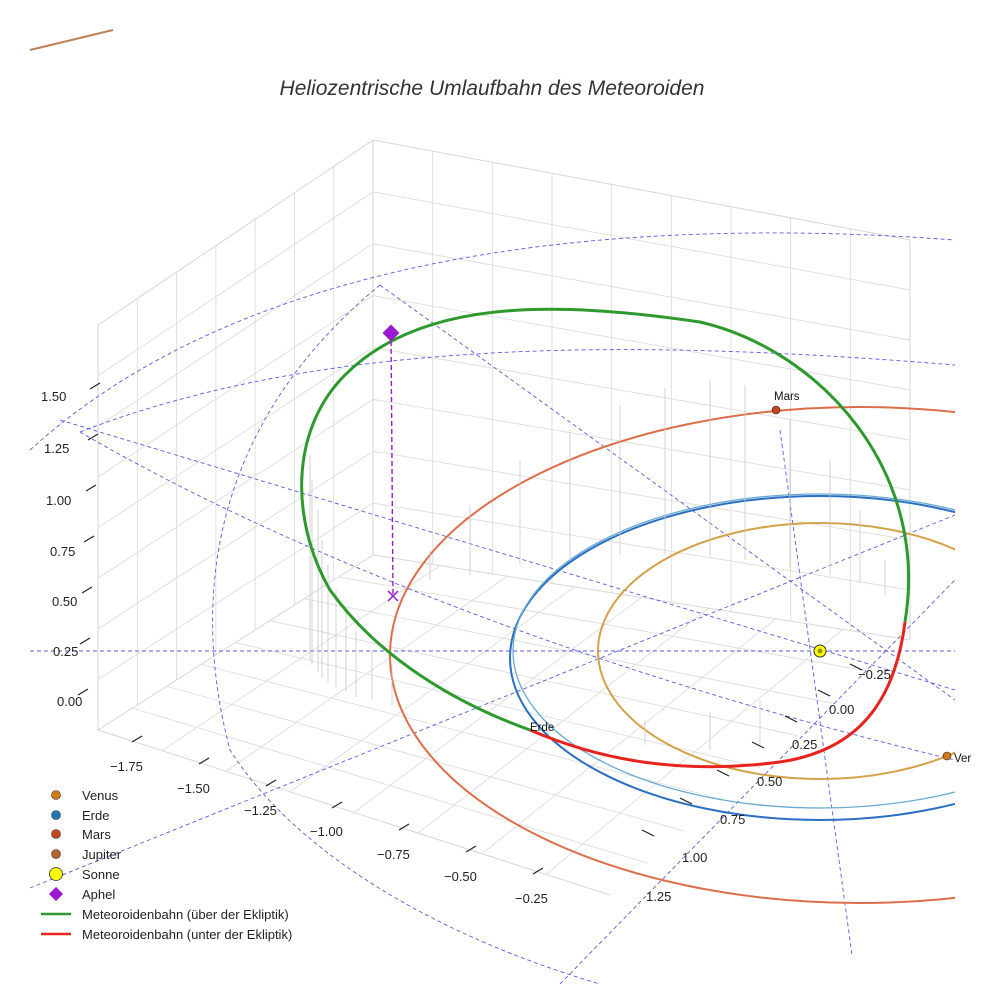  I want to click on meteoroid-orbit-below, so click(718, 695).